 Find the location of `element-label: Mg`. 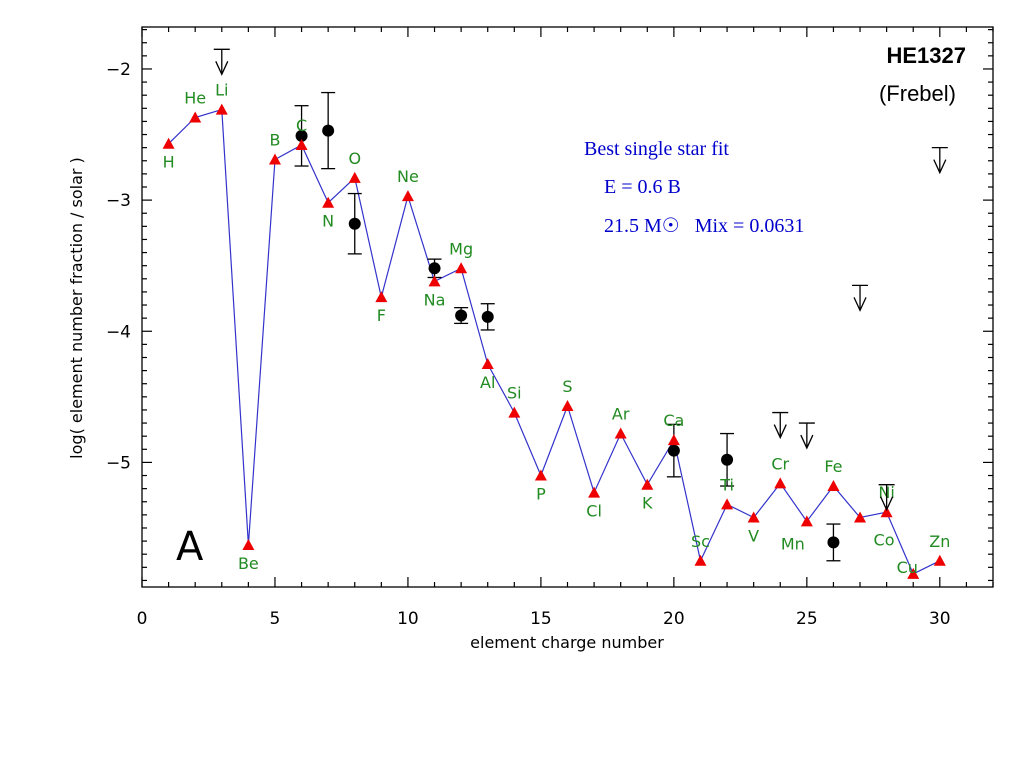

element-label: Mg is located at coordinates (461, 248).